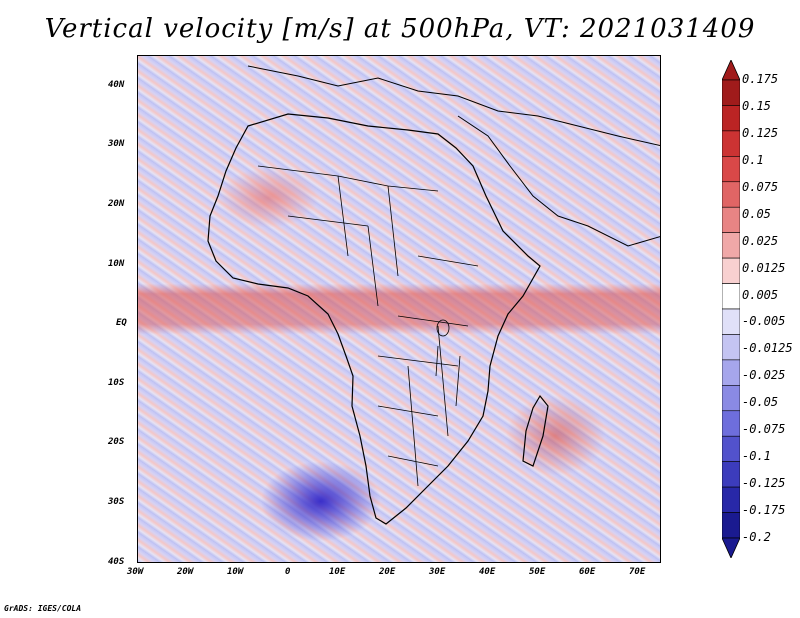 This screenshot has width=800, height=618. What do you see at coordinates (760, 132) in the screenshot?
I see `colorbar-label: 0.125` at bounding box center [760, 132].